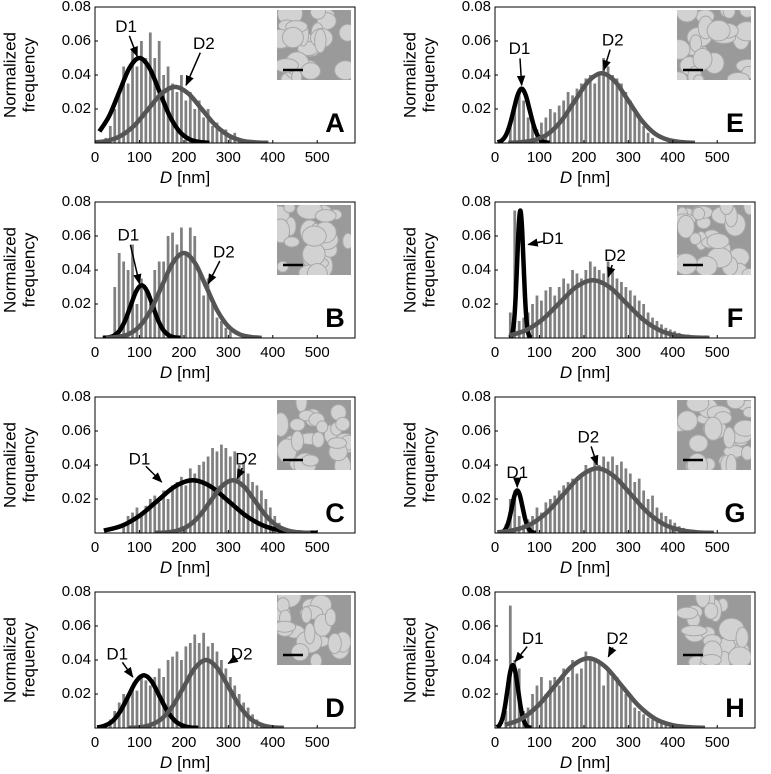  I want to click on x-axis-label: D [nm], so click(185, 762).